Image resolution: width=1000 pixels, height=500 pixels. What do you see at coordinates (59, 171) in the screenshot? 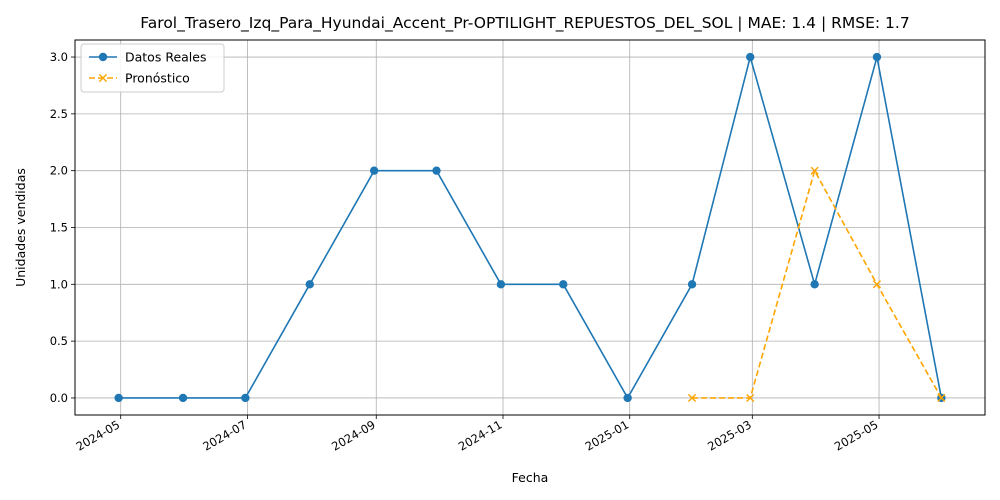
I see `y-tick-label: 2.0` at bounding box center [59, 171].